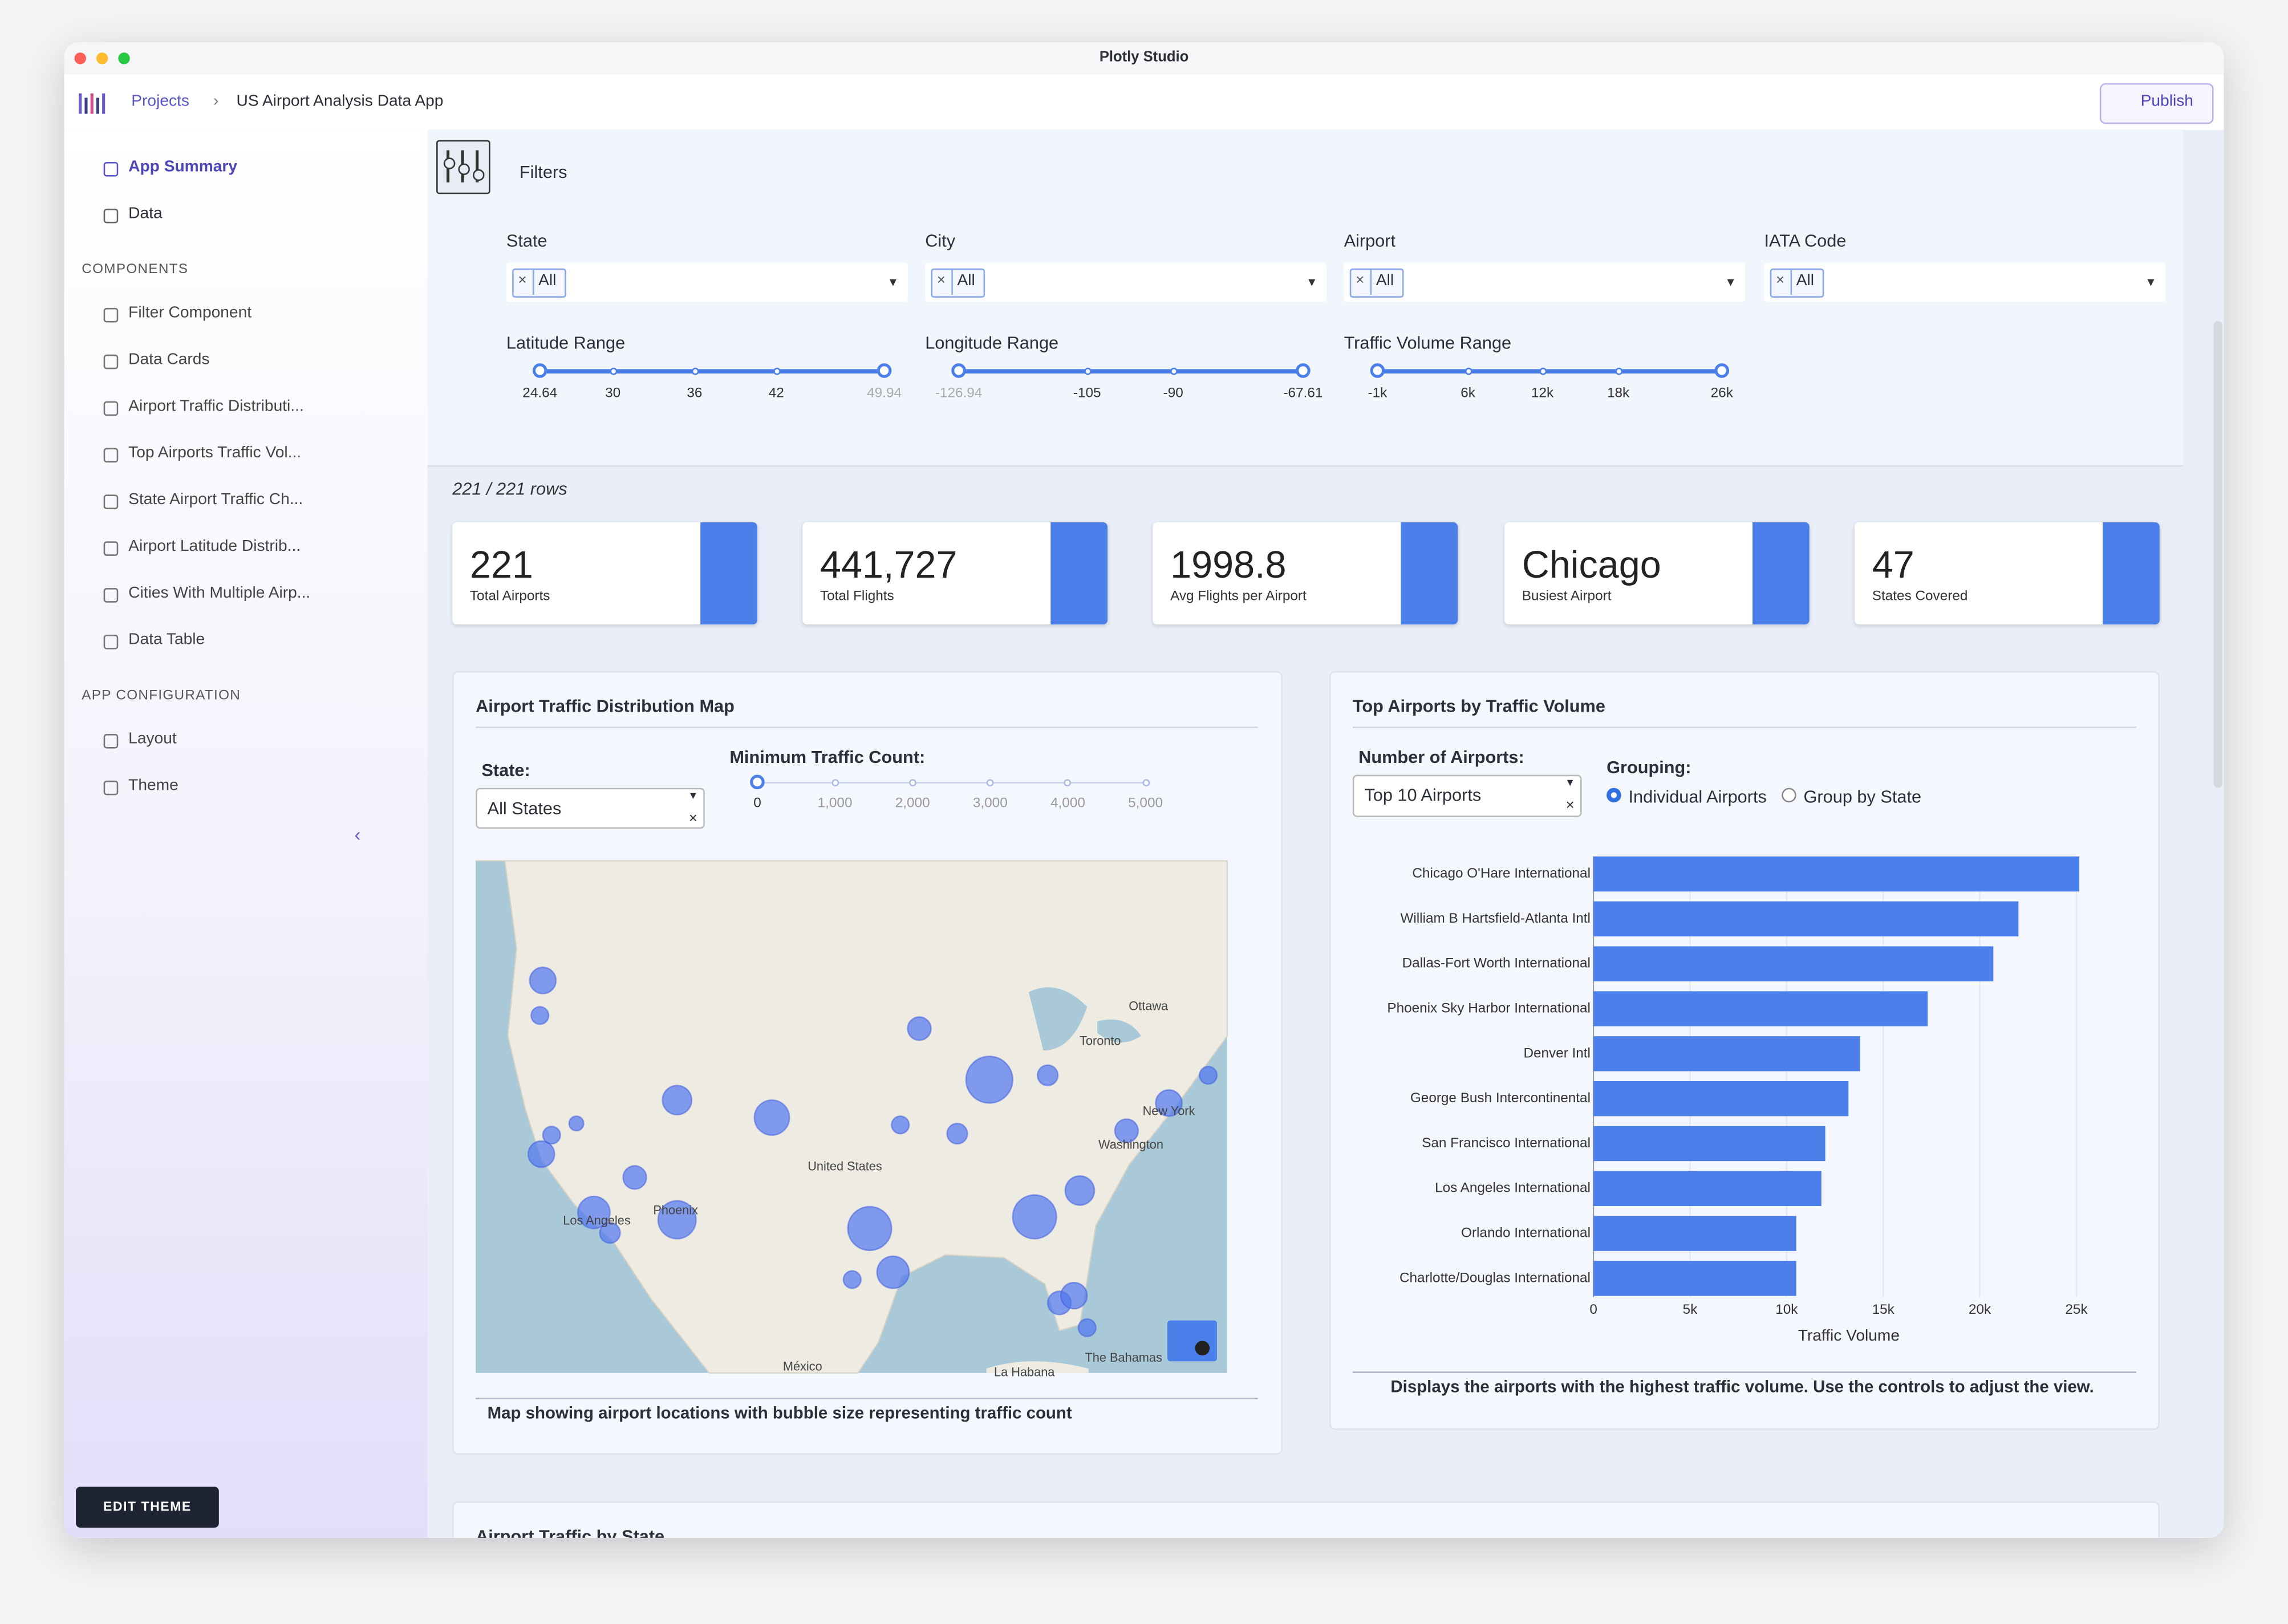 This screenshot has height=1624, width=2288. I want to click on slider-tick-label: 30, so click(613, 393).